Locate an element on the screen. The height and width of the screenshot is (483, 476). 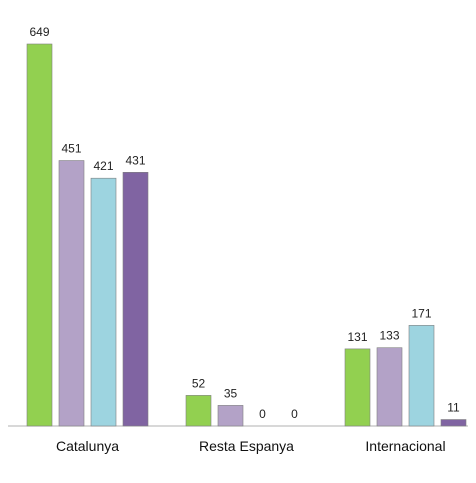
category-label: Resta Espanya is located at coordinates (246, 446).